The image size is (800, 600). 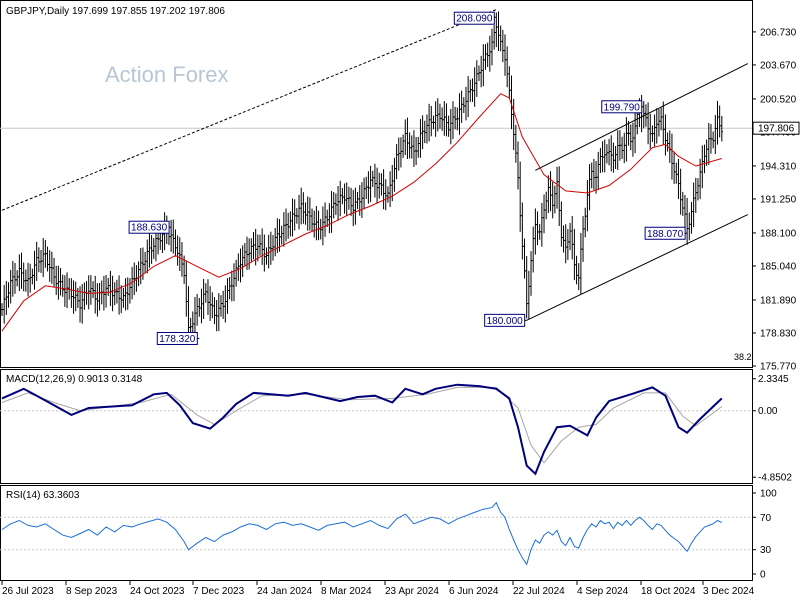 I want to click on annotation-label: 208.090, so click(x=474, y=19).